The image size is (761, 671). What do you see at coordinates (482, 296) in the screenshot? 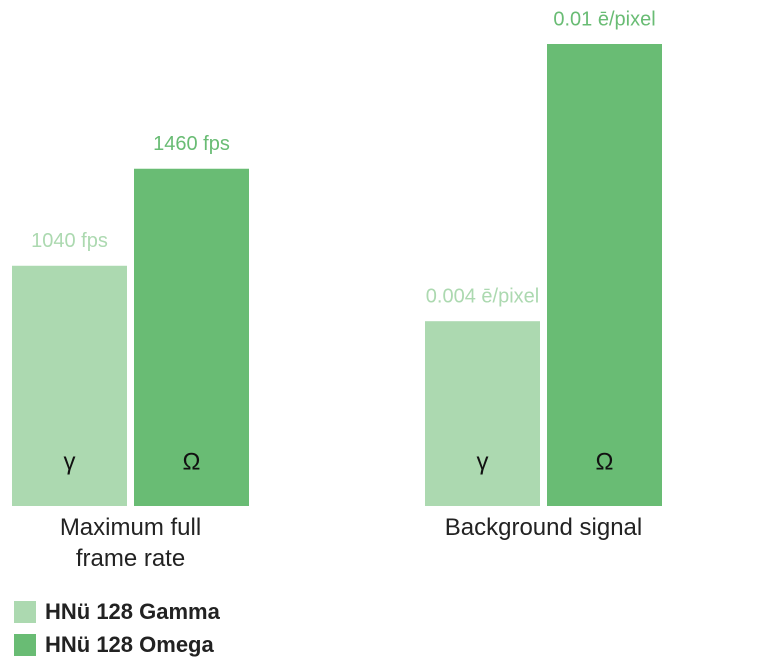
I see `value-label: 0.004 ē/pixel` at bounding box center [482, 296].